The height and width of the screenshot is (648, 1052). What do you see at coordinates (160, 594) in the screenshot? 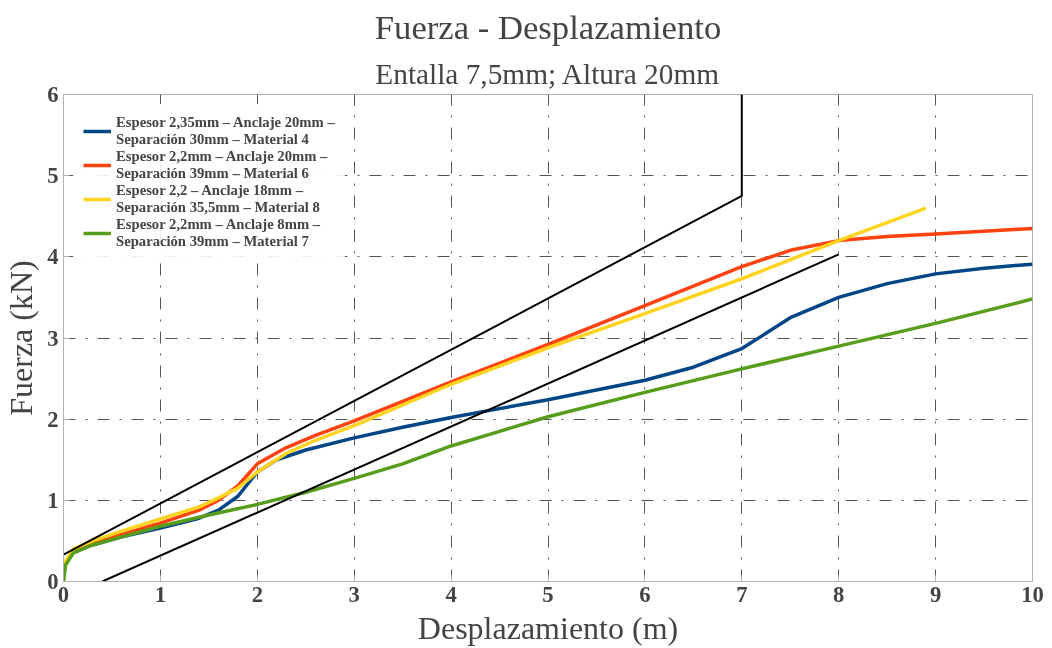
I see `x-tick-label: 1` at bounding box center [160, 594].